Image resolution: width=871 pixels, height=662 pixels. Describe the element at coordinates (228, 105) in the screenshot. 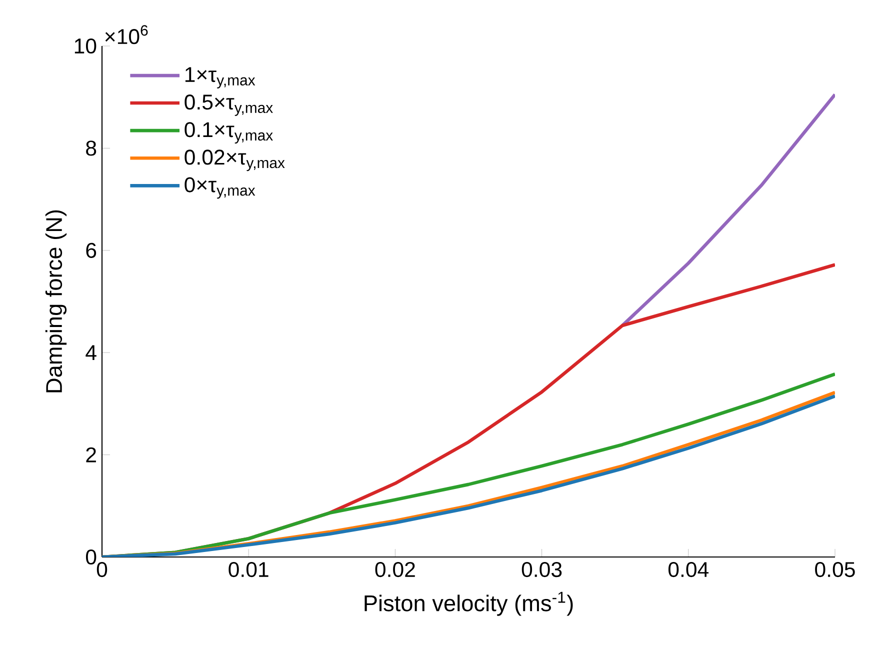

I see `legend-label: 0.5×τ$_{y,max}$` at that location.